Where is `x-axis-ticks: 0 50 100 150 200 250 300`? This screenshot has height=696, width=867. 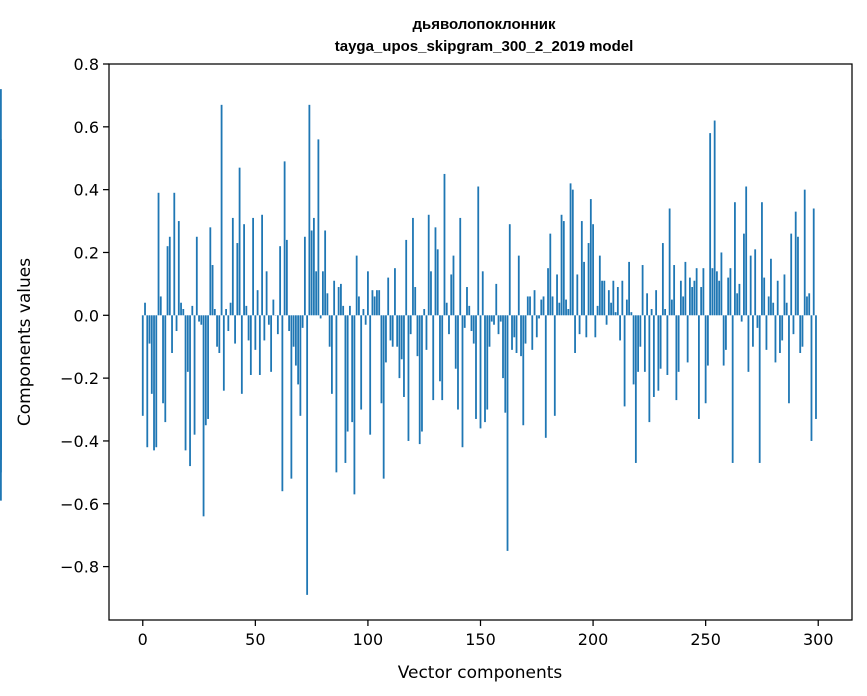 x-axis-ticks: 0 50 100 150 200 250 300 is located at coordinates (486, 634).